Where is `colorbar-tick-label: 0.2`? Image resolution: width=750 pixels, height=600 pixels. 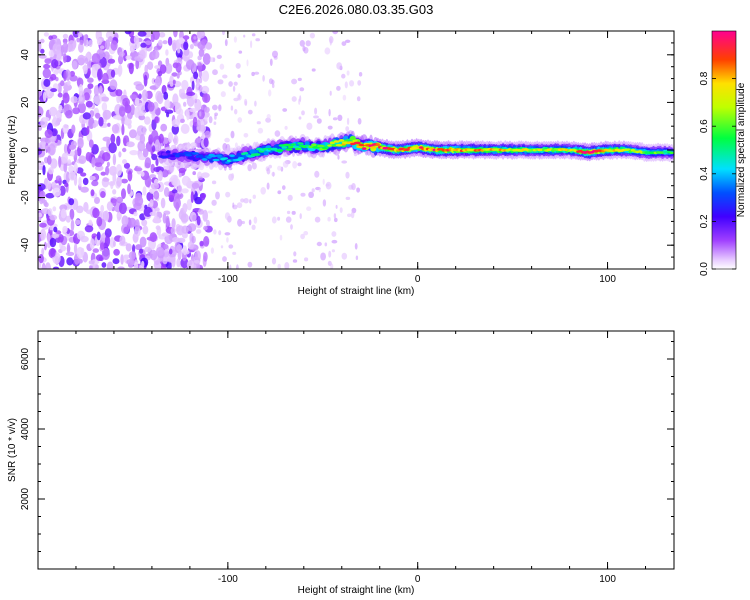 colorbar-tick-label: 0.2 is located at coordinates (704, 221).